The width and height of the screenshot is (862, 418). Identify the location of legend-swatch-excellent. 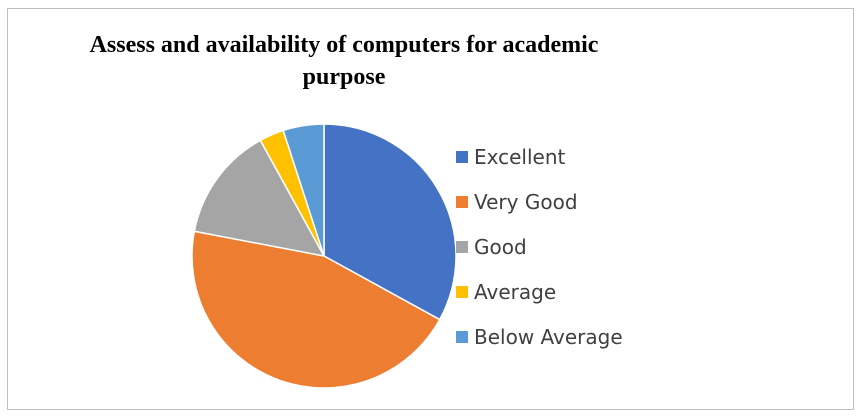
(462, 157).